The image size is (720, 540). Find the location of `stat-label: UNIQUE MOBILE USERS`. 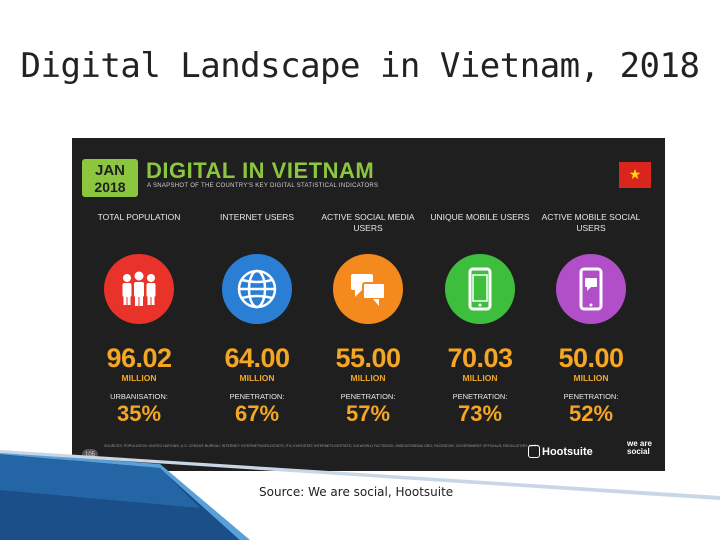

stat-label: UNIQUE MOBILE USERS is located at coordinates (480, 217).